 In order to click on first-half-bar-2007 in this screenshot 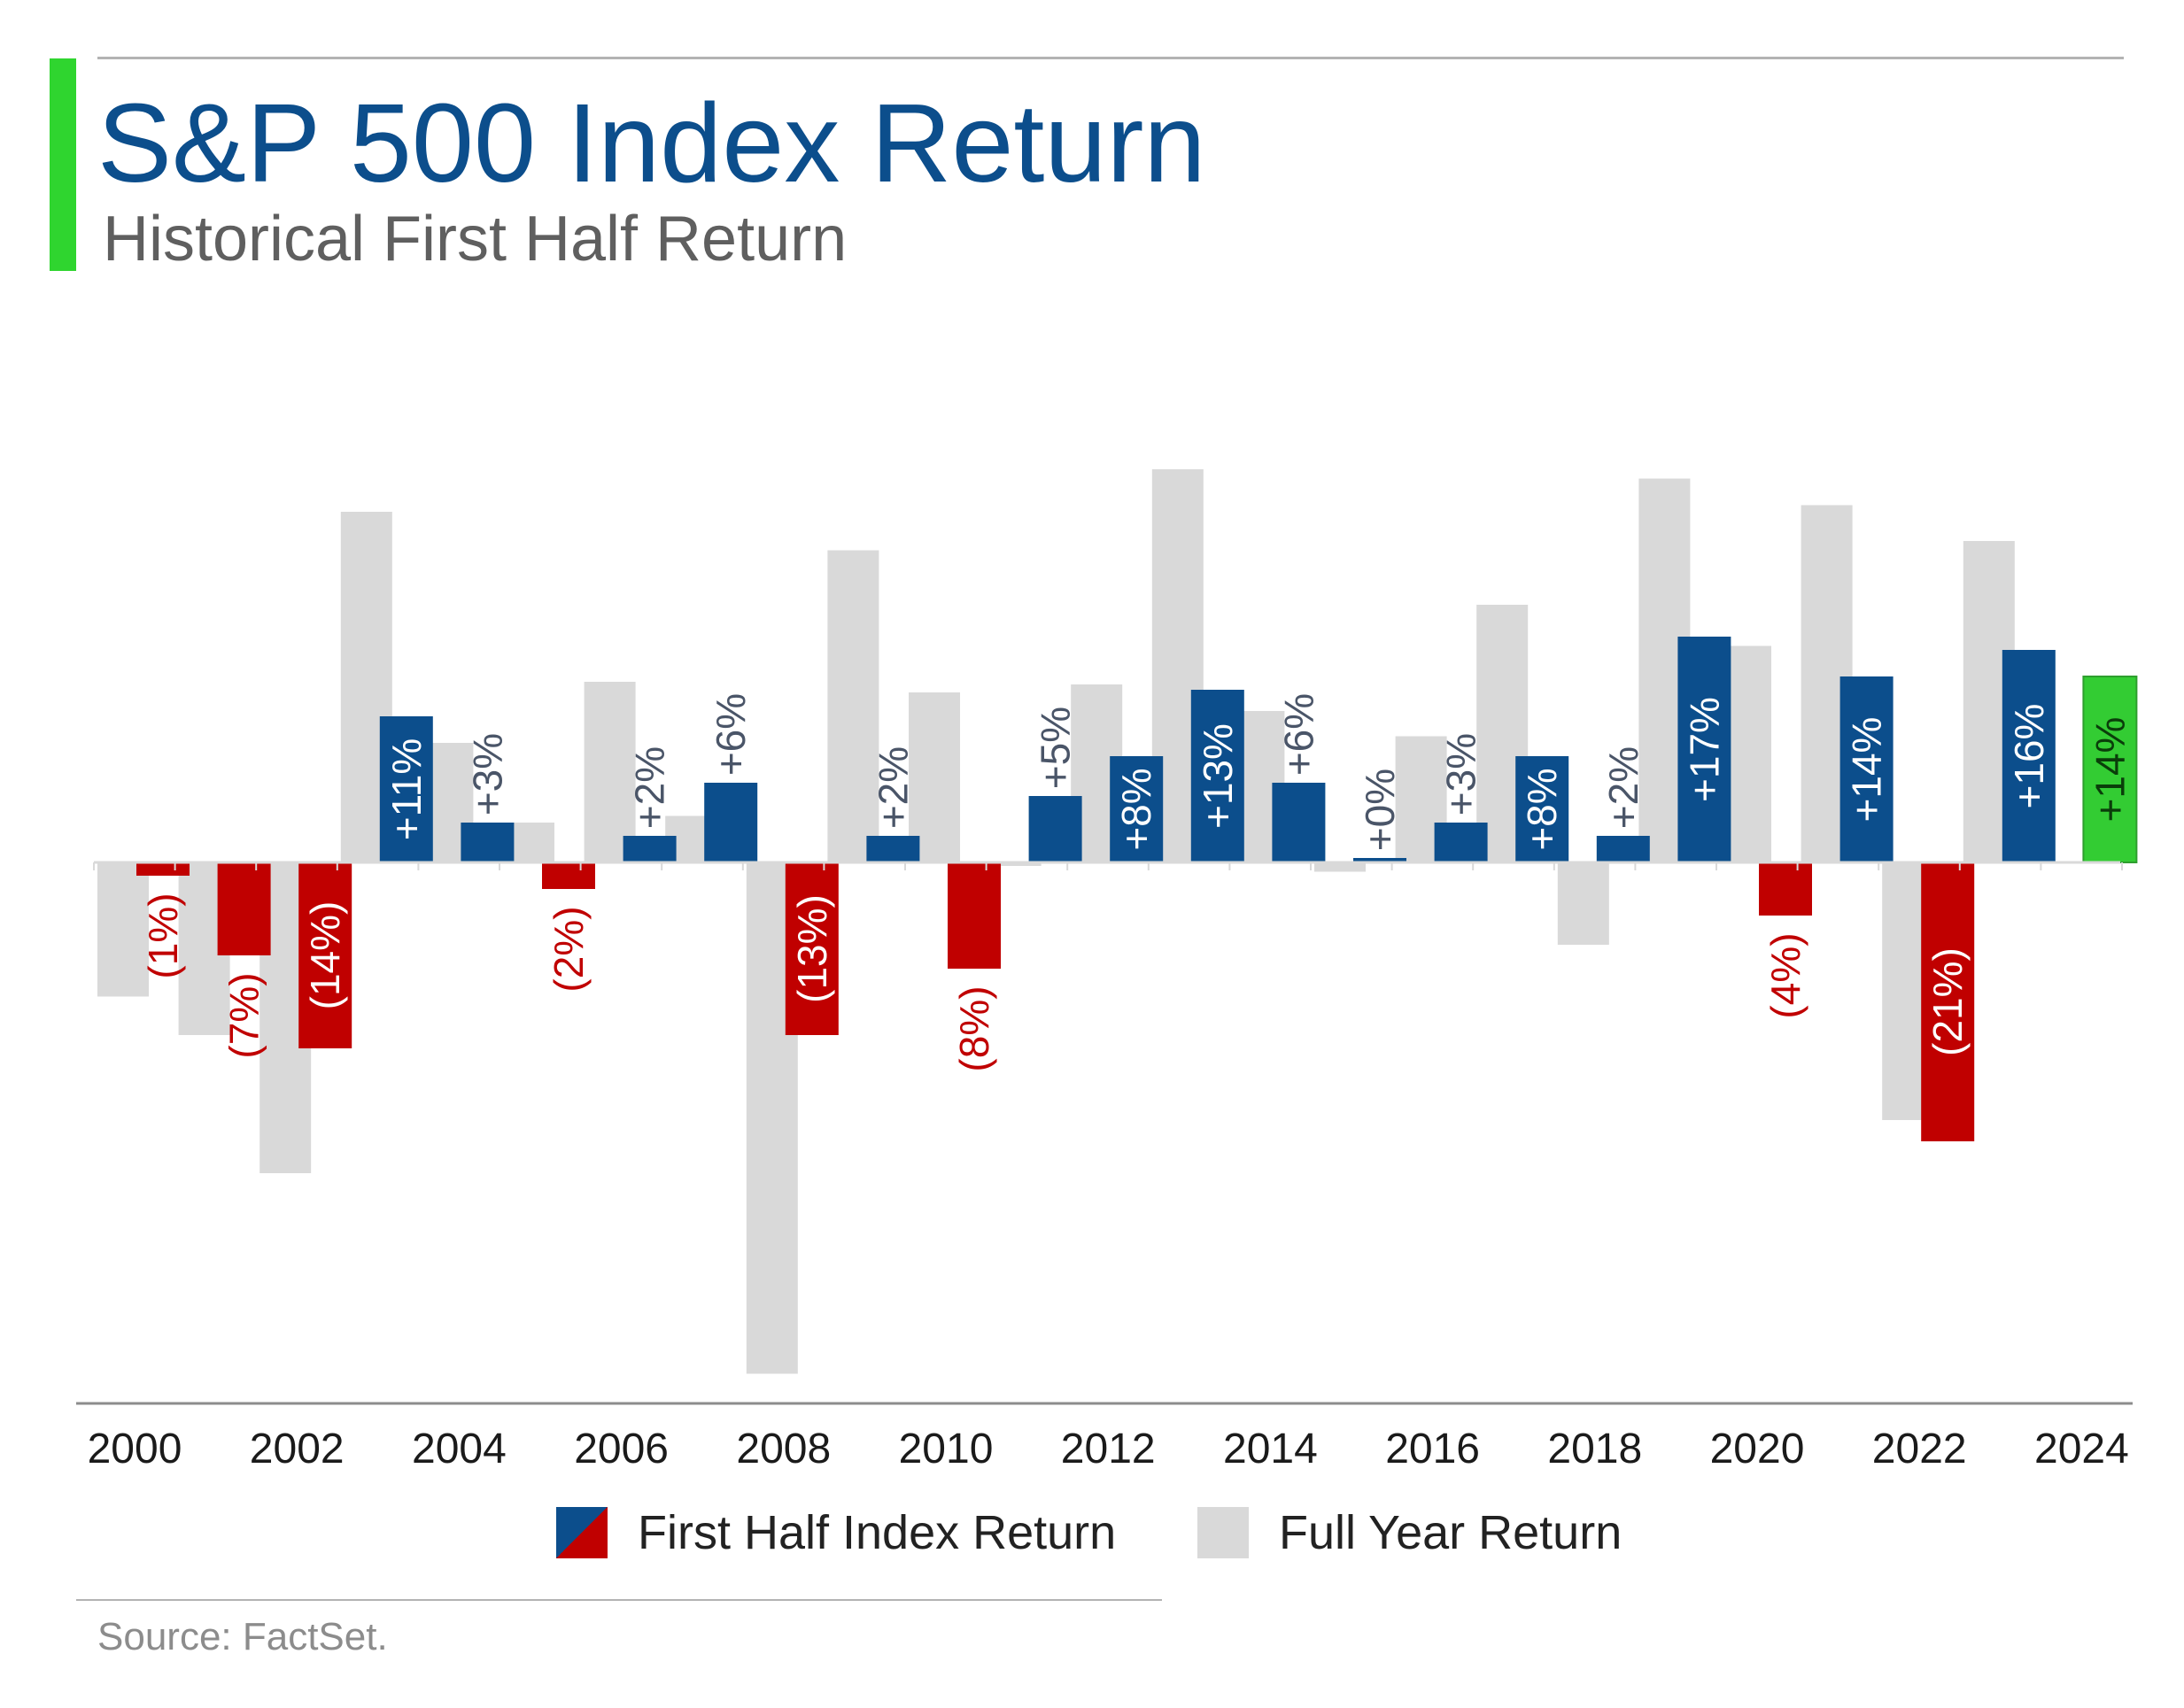, I will do `click(731, 822)`.